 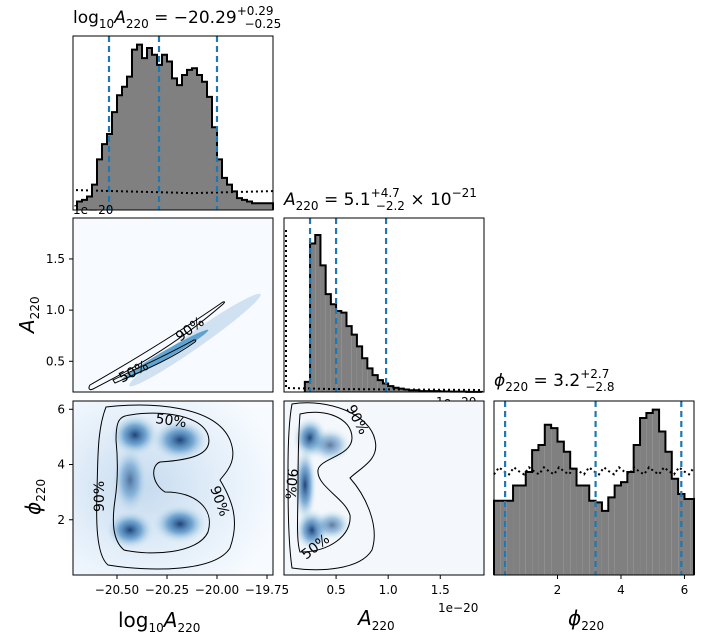 I want to click on xticks-phi220: 2 4 6, so click(x=621, y=586).